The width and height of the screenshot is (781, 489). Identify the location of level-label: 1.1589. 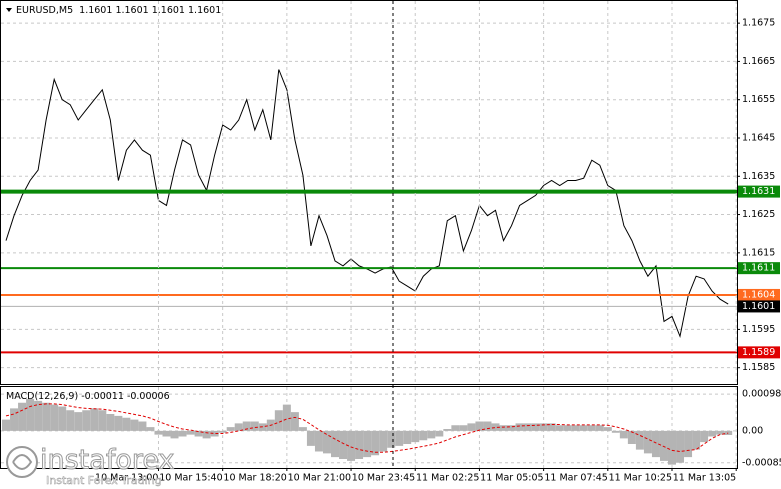
(758, 352).